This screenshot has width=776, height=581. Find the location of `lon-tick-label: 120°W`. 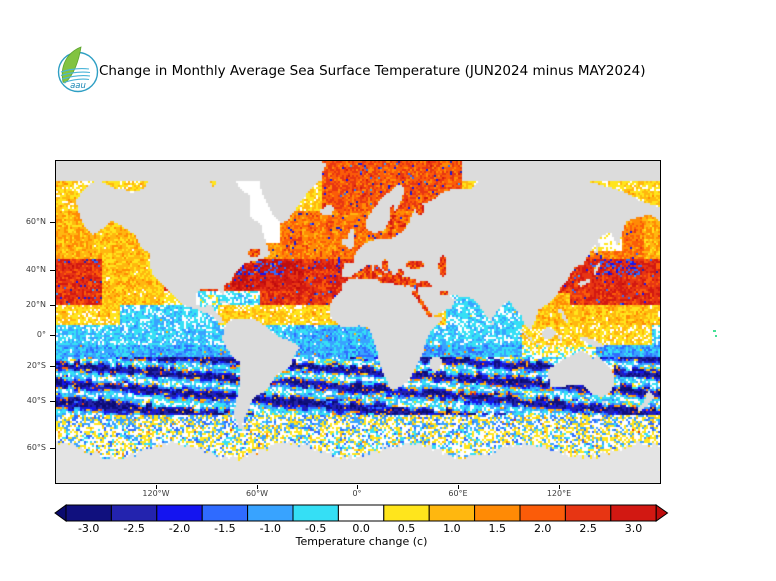

lon-tick-label: 120°W is located at coordinates (156, 493).